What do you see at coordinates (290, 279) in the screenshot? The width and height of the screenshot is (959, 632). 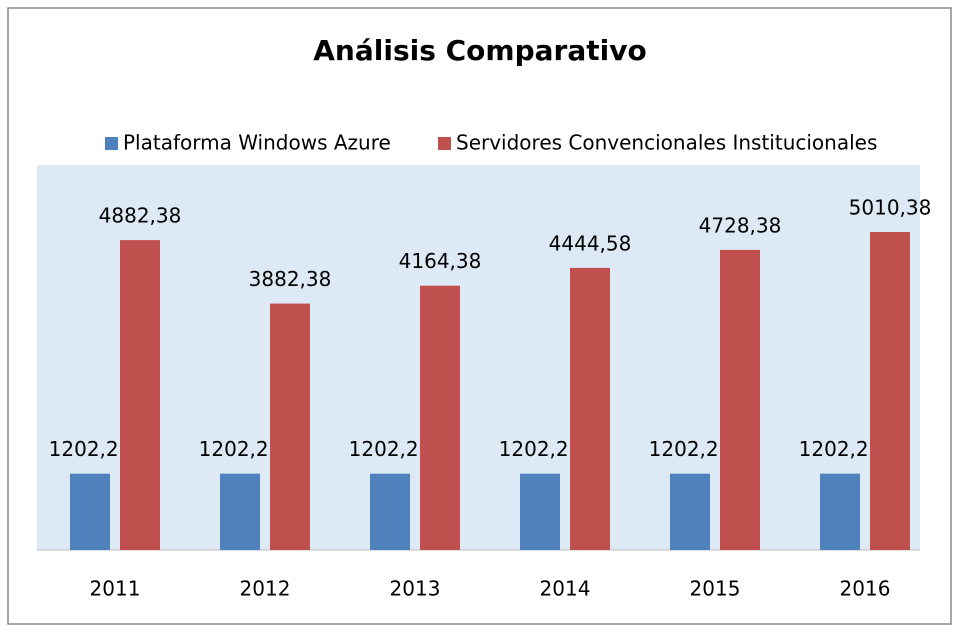 I see `data-label: 3882,38` at bounding box center [290, 279].